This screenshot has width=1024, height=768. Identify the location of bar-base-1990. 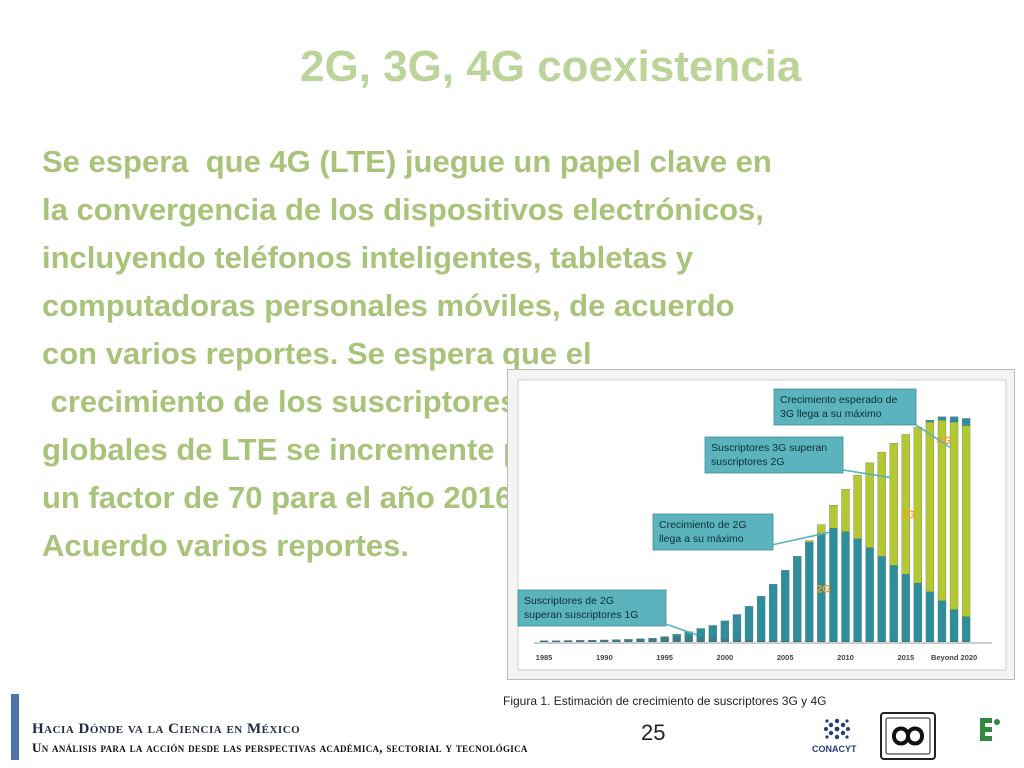
(604, 641).